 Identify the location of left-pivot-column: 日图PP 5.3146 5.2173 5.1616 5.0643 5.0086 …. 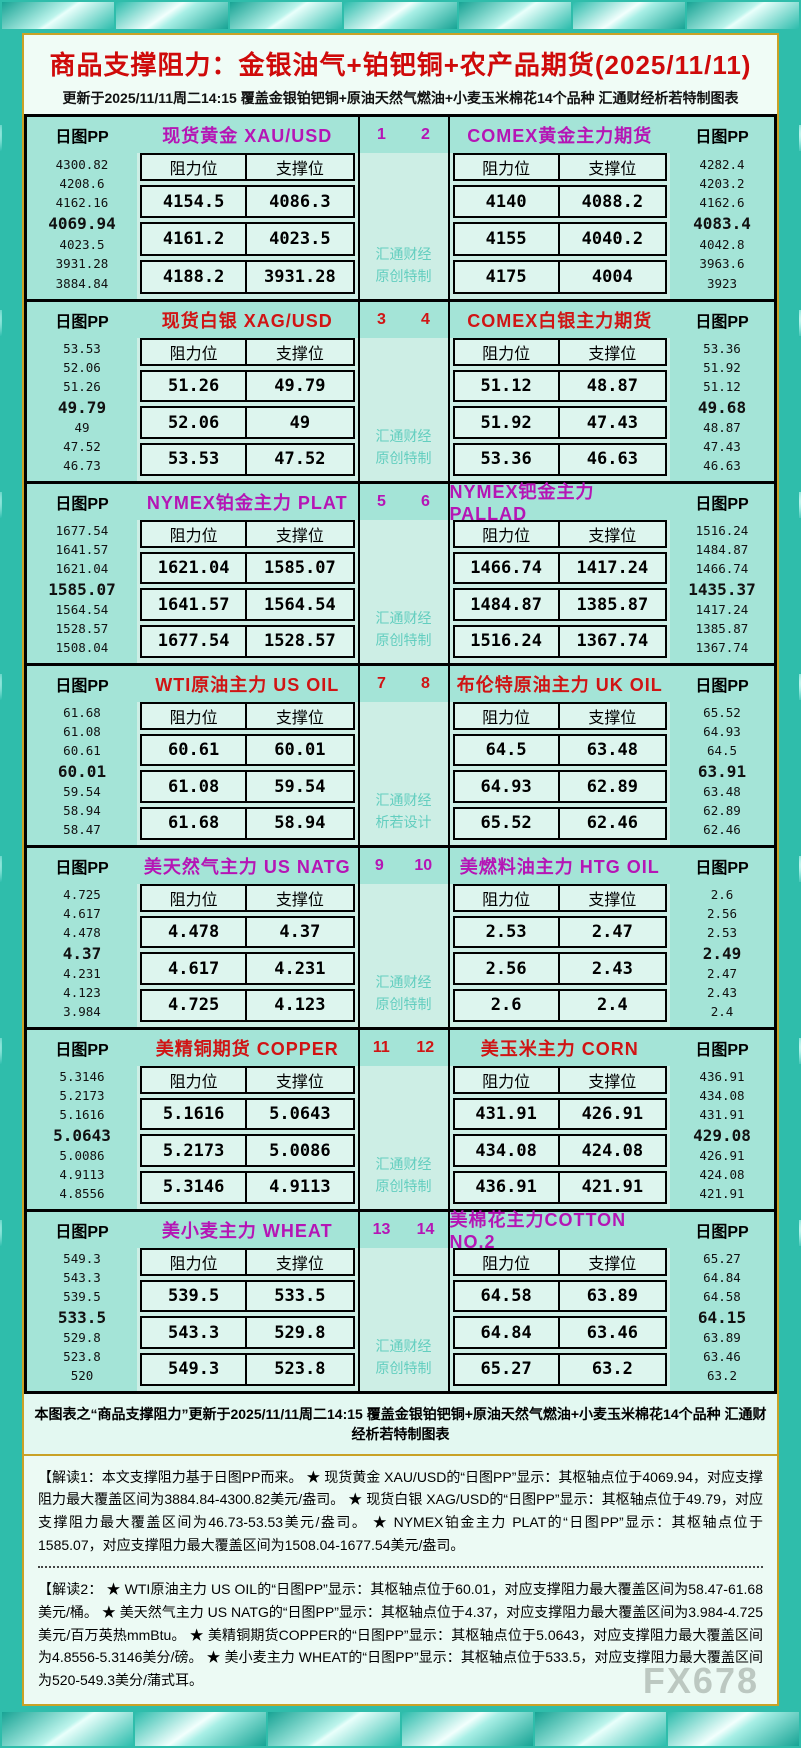
(82, 1119).